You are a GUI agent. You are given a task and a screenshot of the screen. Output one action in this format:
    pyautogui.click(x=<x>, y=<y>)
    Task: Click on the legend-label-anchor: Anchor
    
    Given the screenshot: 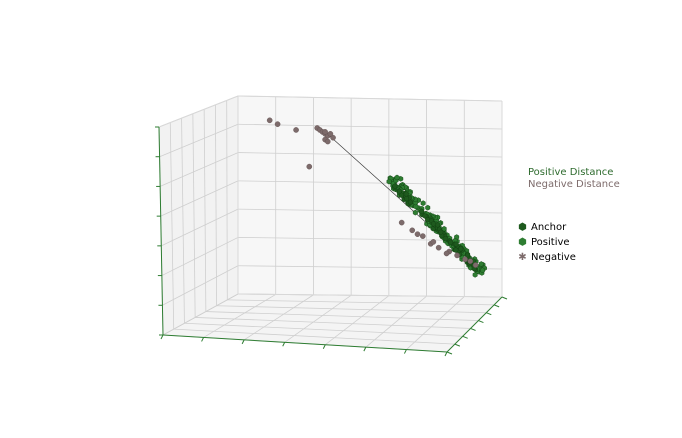 What is the action you would take?
    pyautogui.click(x=549, y=227)
    